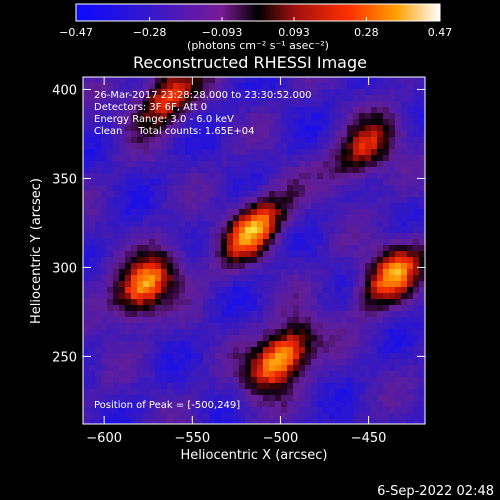 Image resolution: width=500 pixels, height=500 pixels. Describe the element at coordinates (150, 32) in the screenshot. I see `colorbar-tick-label: −0.28` at that location.